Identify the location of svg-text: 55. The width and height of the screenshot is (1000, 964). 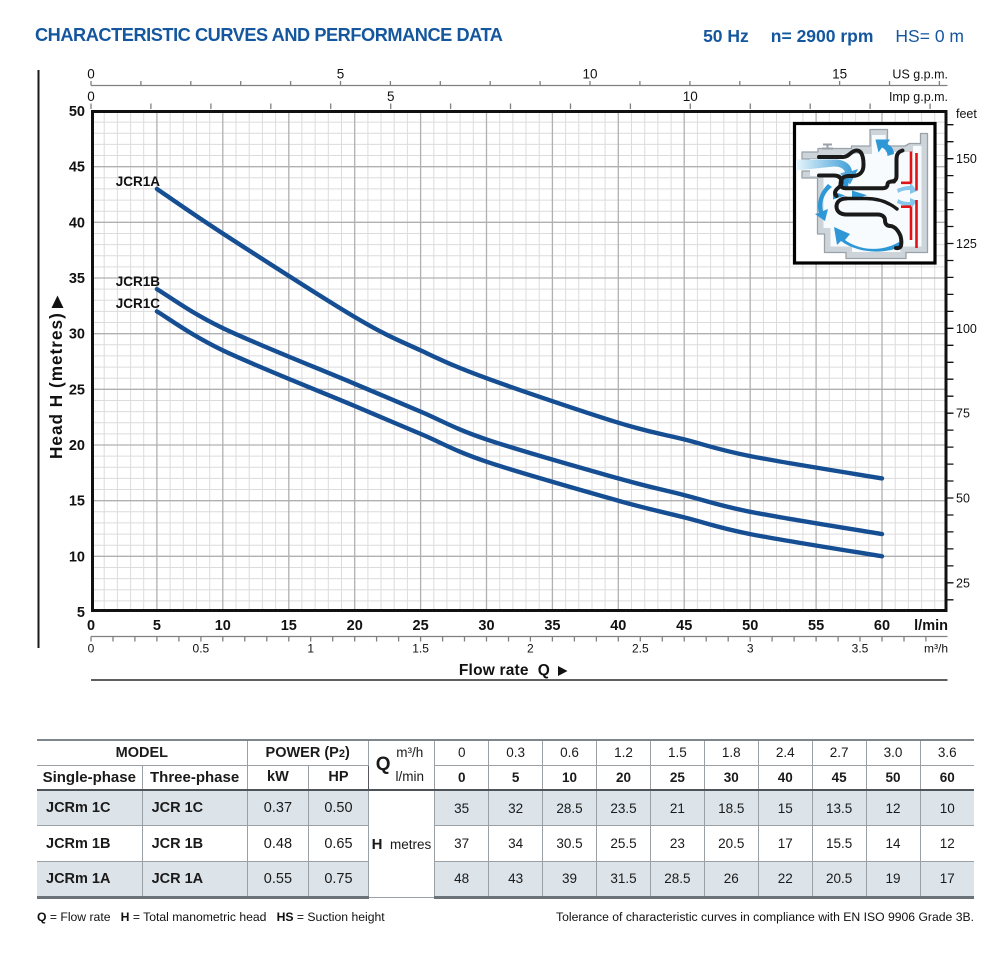
(816, 626).